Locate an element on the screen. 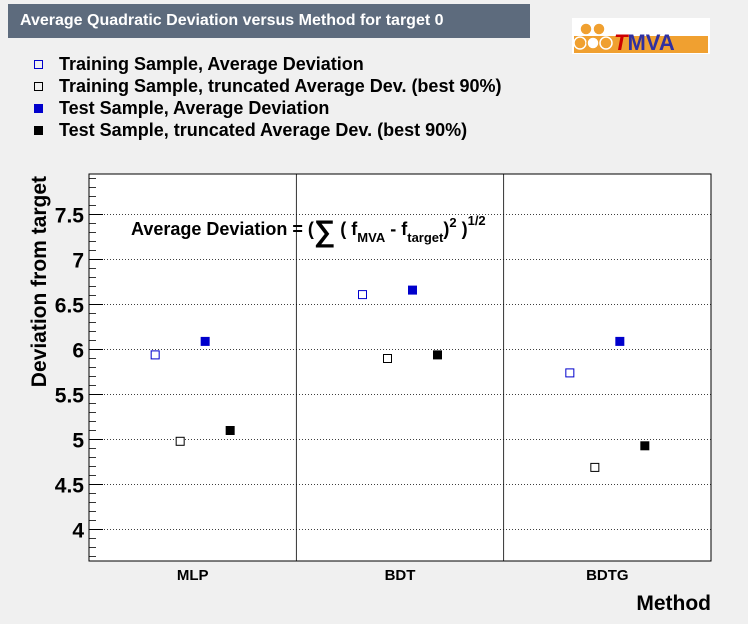  formula-part-sum: ∑ is located at coordinates (324, 231).